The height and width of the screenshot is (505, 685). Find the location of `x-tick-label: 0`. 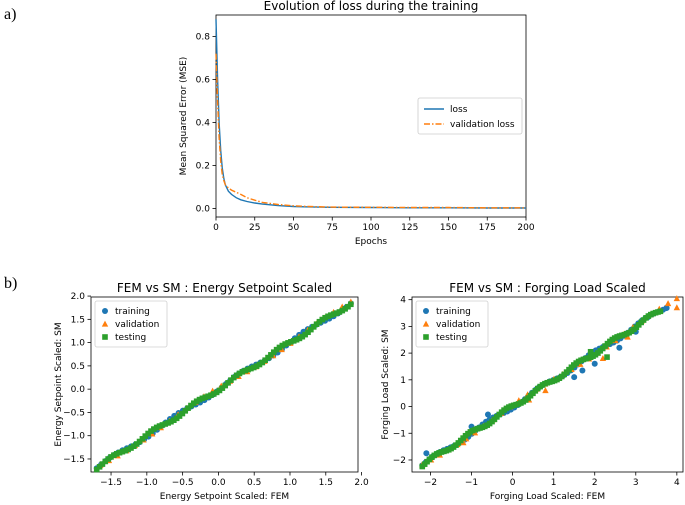

x-tick-label: 0 is located at coordinates (216, 228).